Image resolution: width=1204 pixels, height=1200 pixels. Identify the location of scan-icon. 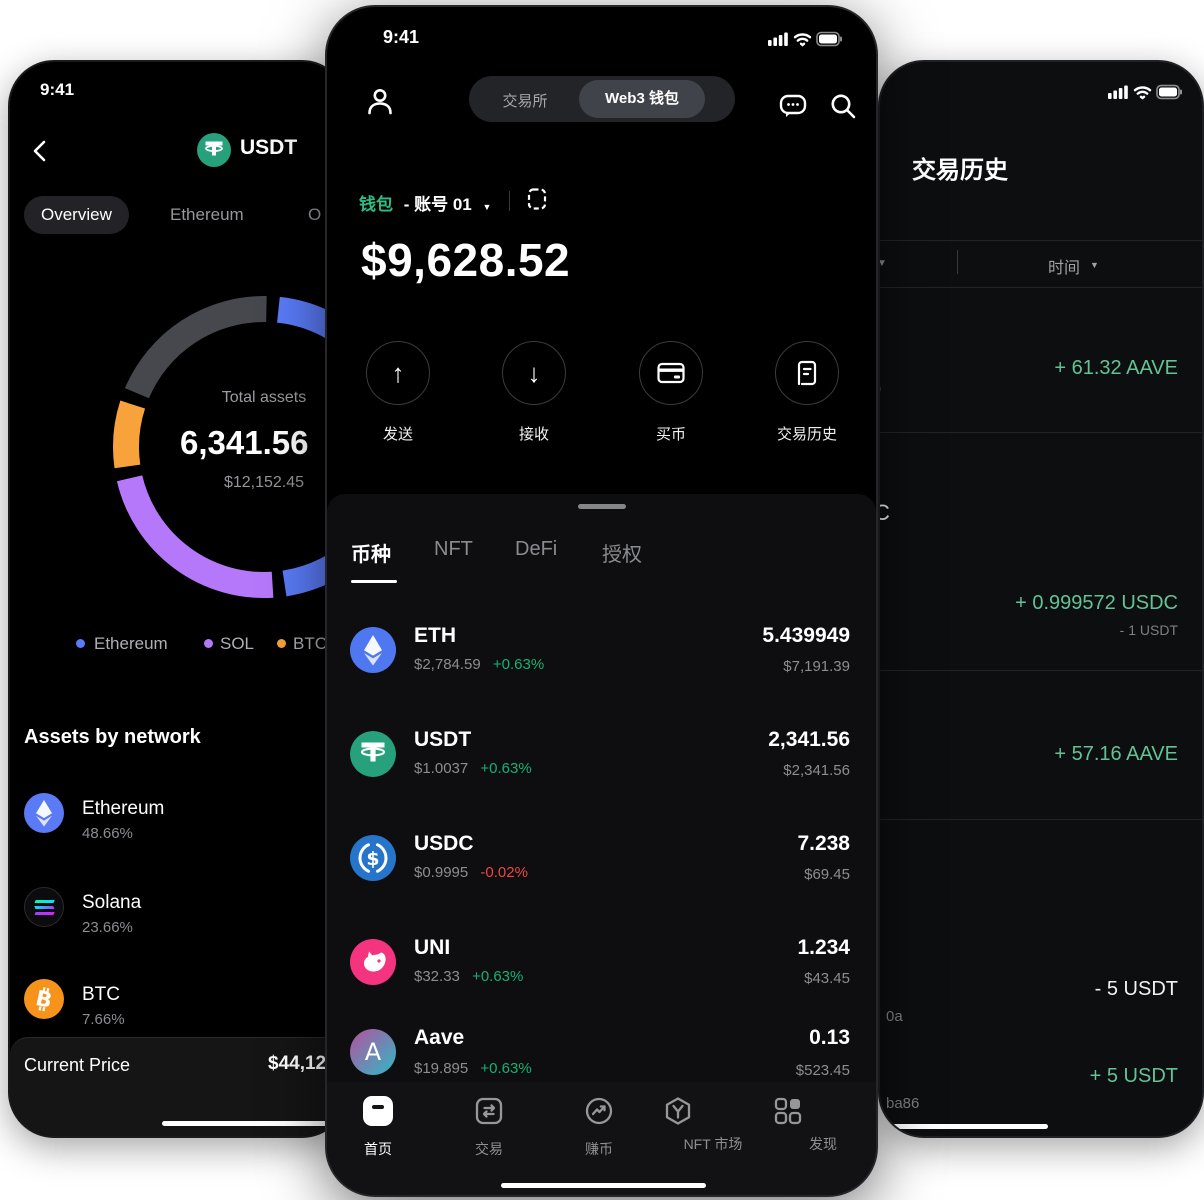
(537, 199).